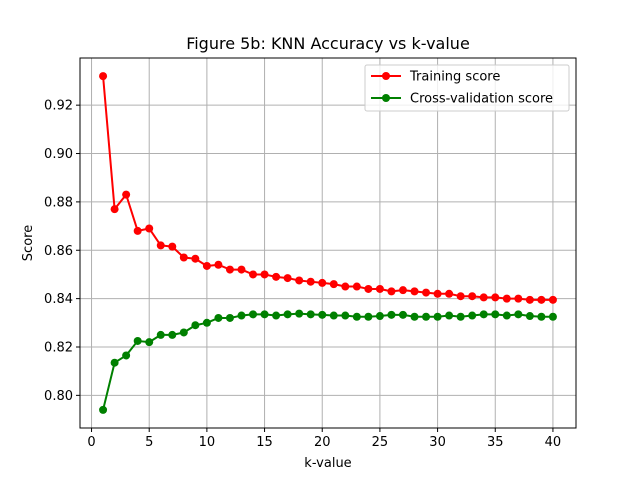 The height and width of the screenshot is (480, 640). Describe the element at coordinates (495, 442) in the screenshot. I see `x-tick-label: 35` at that location.